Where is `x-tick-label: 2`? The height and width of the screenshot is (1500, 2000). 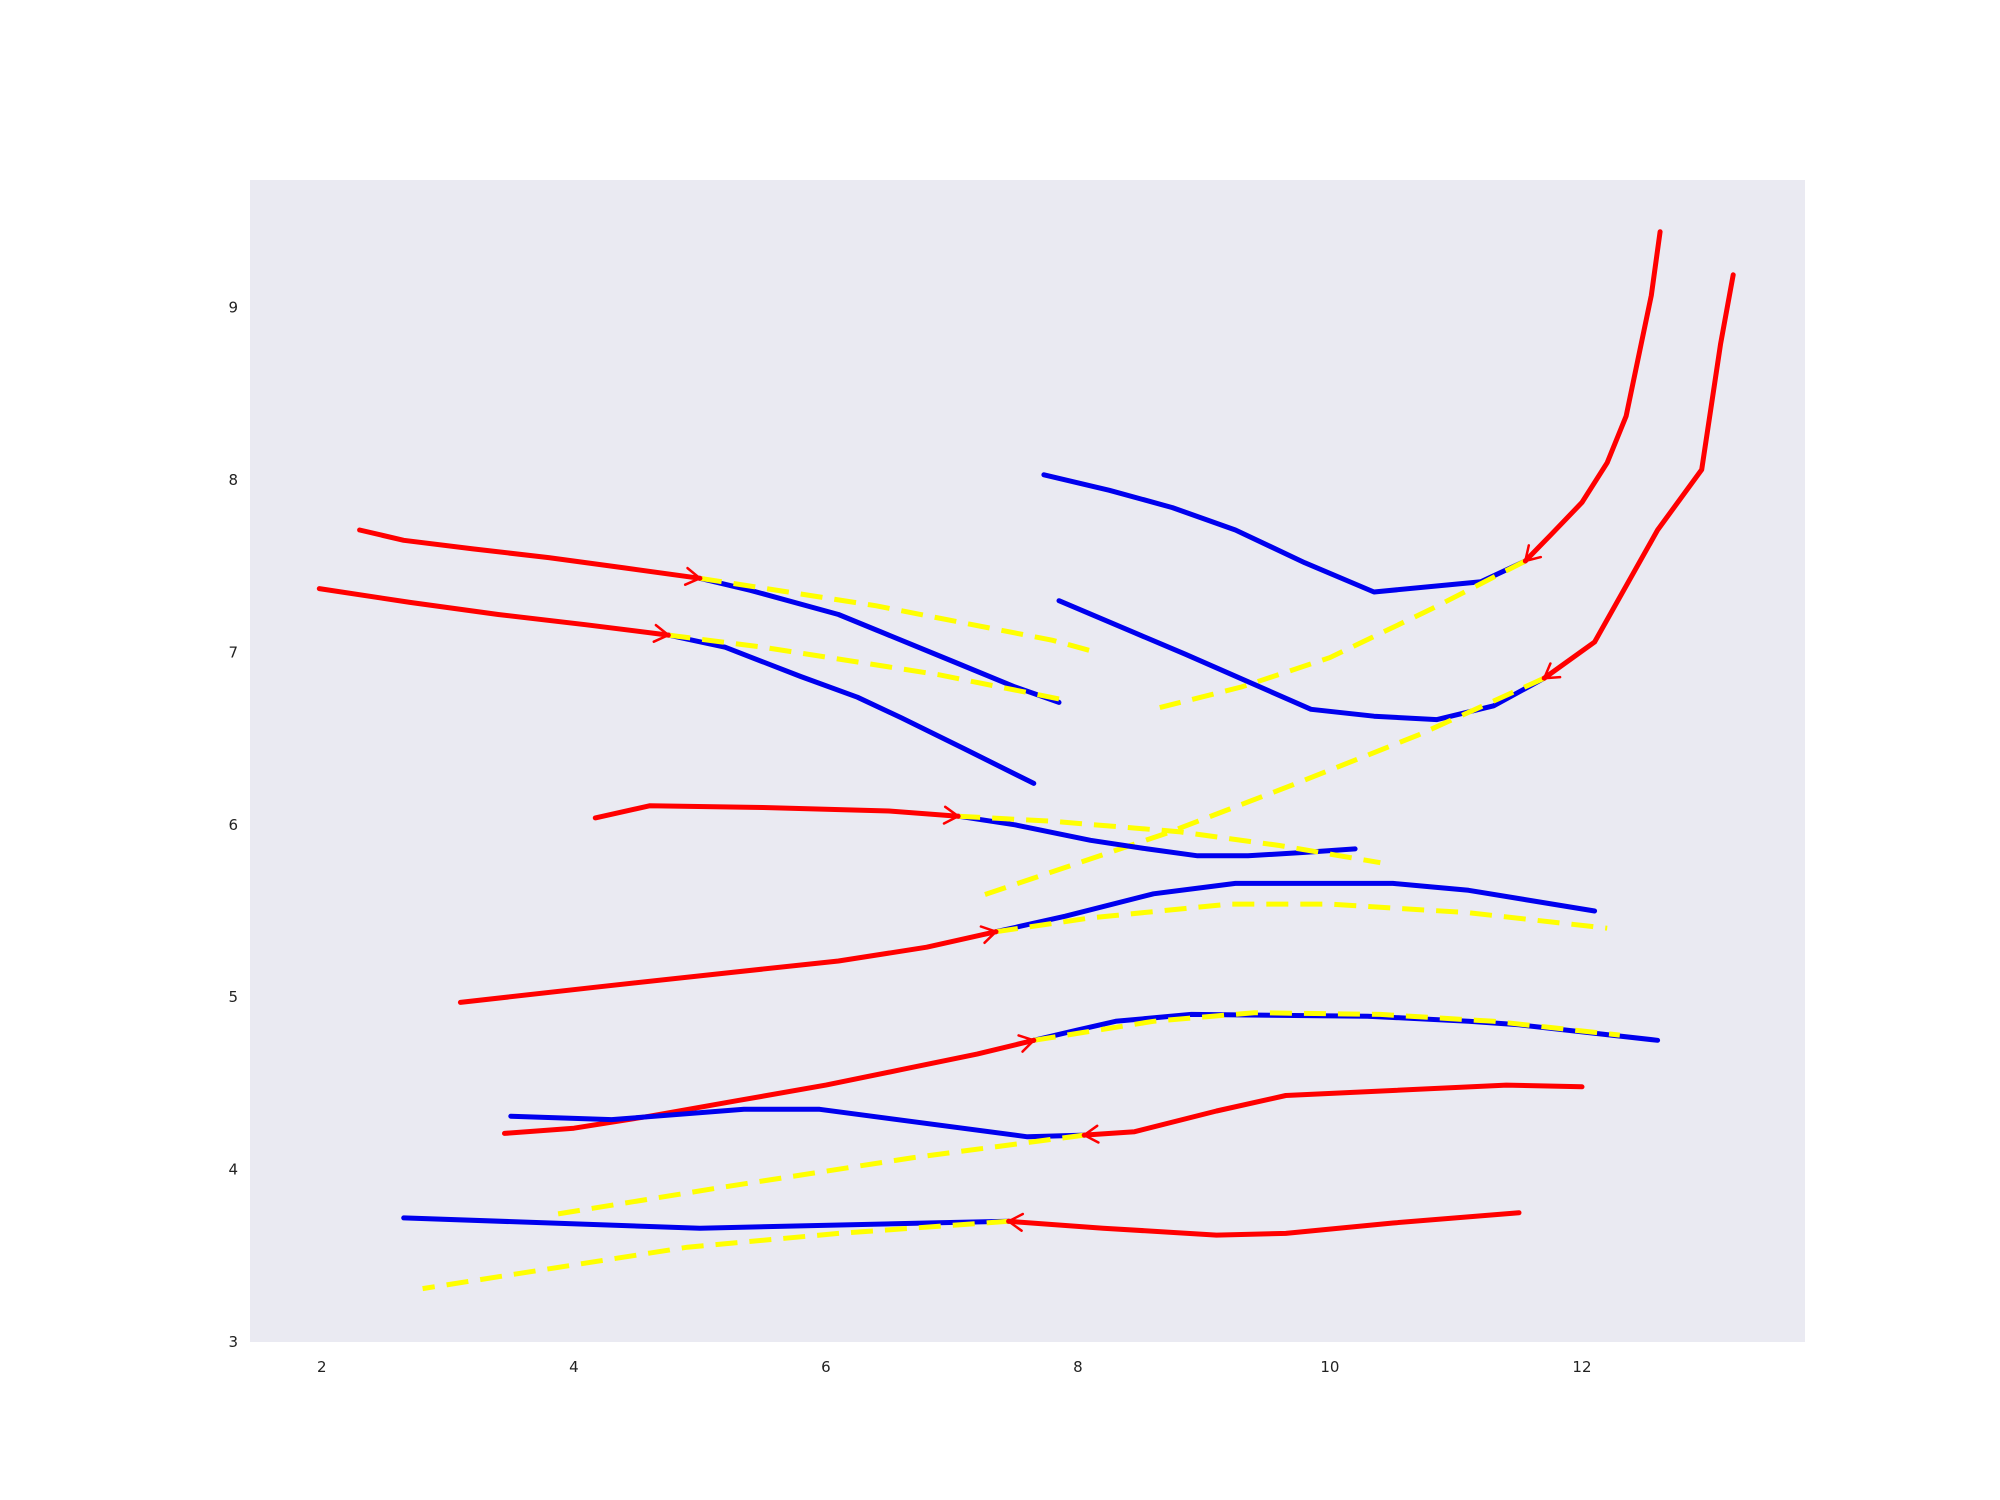
x-tick-label: 2 is located at coordinates (322, 1367).